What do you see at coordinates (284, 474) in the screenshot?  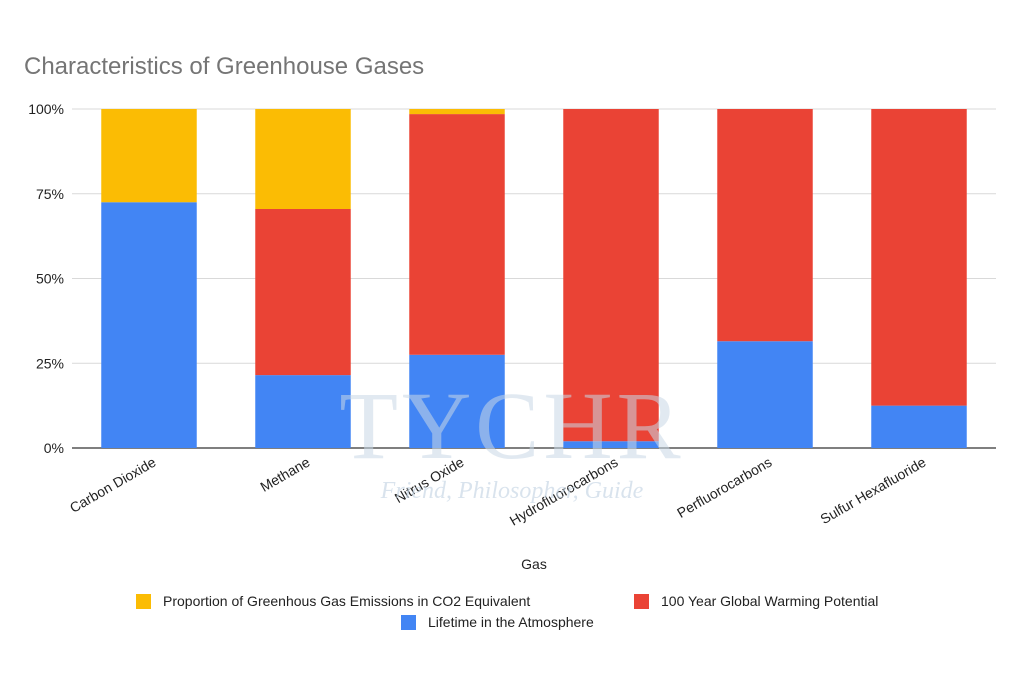 I see `x-tick-label: Methane` at bounding box center [284, 474].